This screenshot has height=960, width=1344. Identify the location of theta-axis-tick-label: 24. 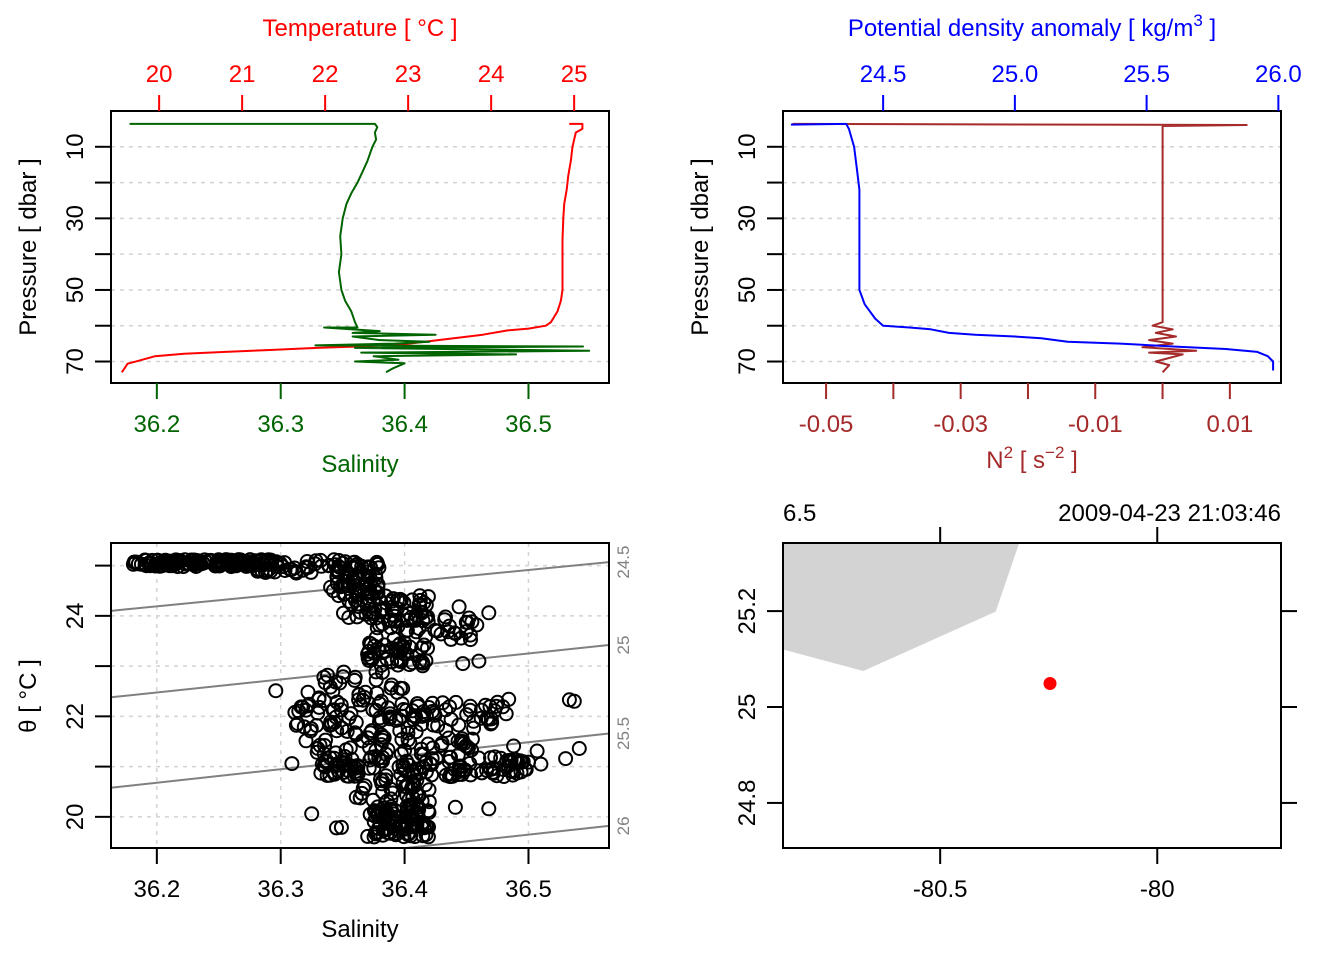
(75, 616).